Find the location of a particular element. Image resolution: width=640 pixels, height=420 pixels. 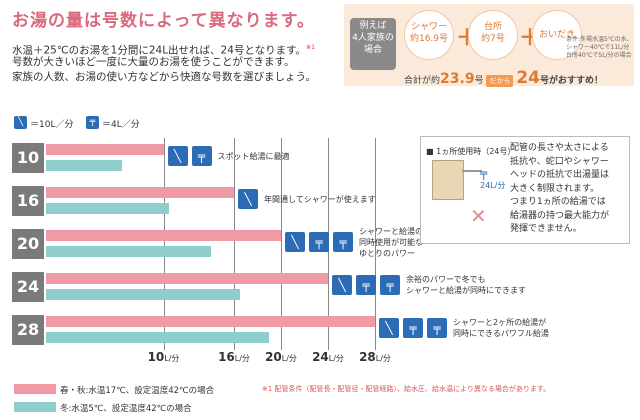

arrow-label: だから is located at coordinates (500, 81).